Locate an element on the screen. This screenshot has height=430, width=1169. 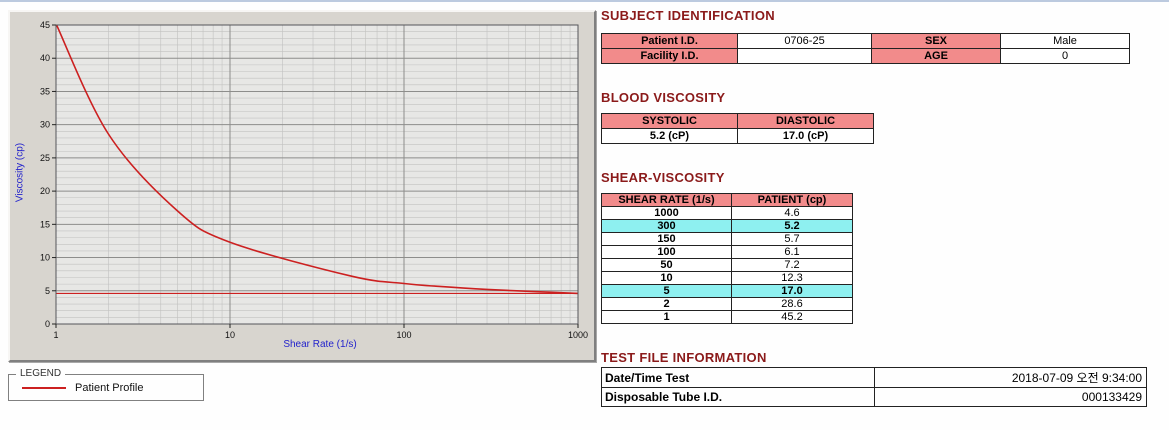
shear-rate-cell: 10 is located at coordinates (666, 278).